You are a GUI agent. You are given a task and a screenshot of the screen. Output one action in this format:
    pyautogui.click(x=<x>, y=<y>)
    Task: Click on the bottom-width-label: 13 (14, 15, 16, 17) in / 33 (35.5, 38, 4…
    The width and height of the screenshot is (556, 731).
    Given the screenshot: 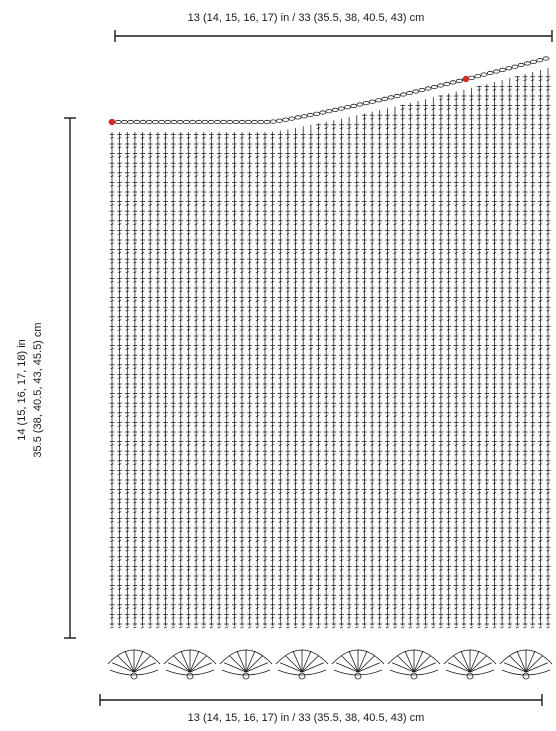 What is the action you would take?
    pyautogui.click(x=278, y=718)
    